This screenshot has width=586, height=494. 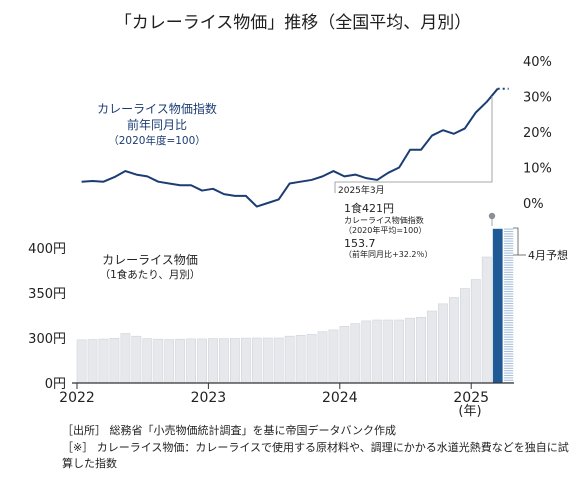 What do you see at coordinates (47, 249) in the screenshot?
I see `left-tick-label: 400円` at bounding box center [47, 249].